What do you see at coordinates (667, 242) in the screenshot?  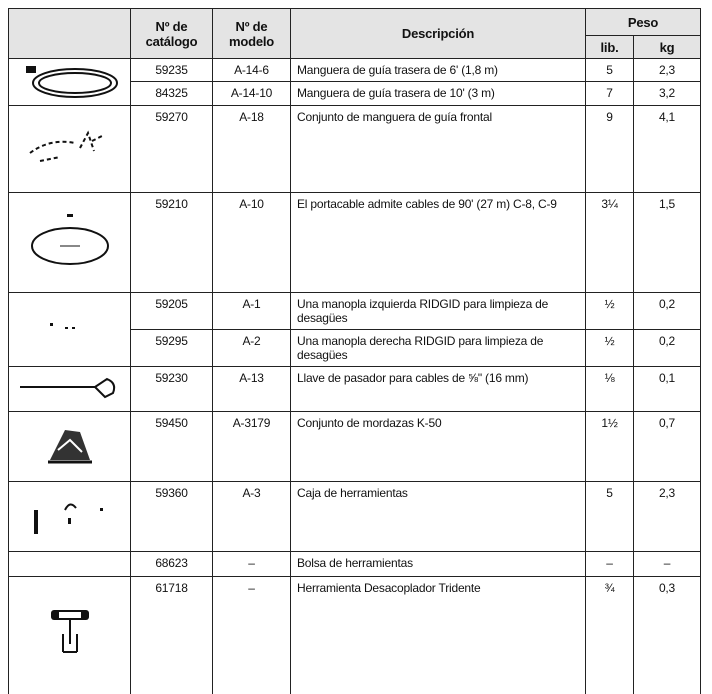 I see `weight-kg: 1,5` at bounding box center [667, 242].